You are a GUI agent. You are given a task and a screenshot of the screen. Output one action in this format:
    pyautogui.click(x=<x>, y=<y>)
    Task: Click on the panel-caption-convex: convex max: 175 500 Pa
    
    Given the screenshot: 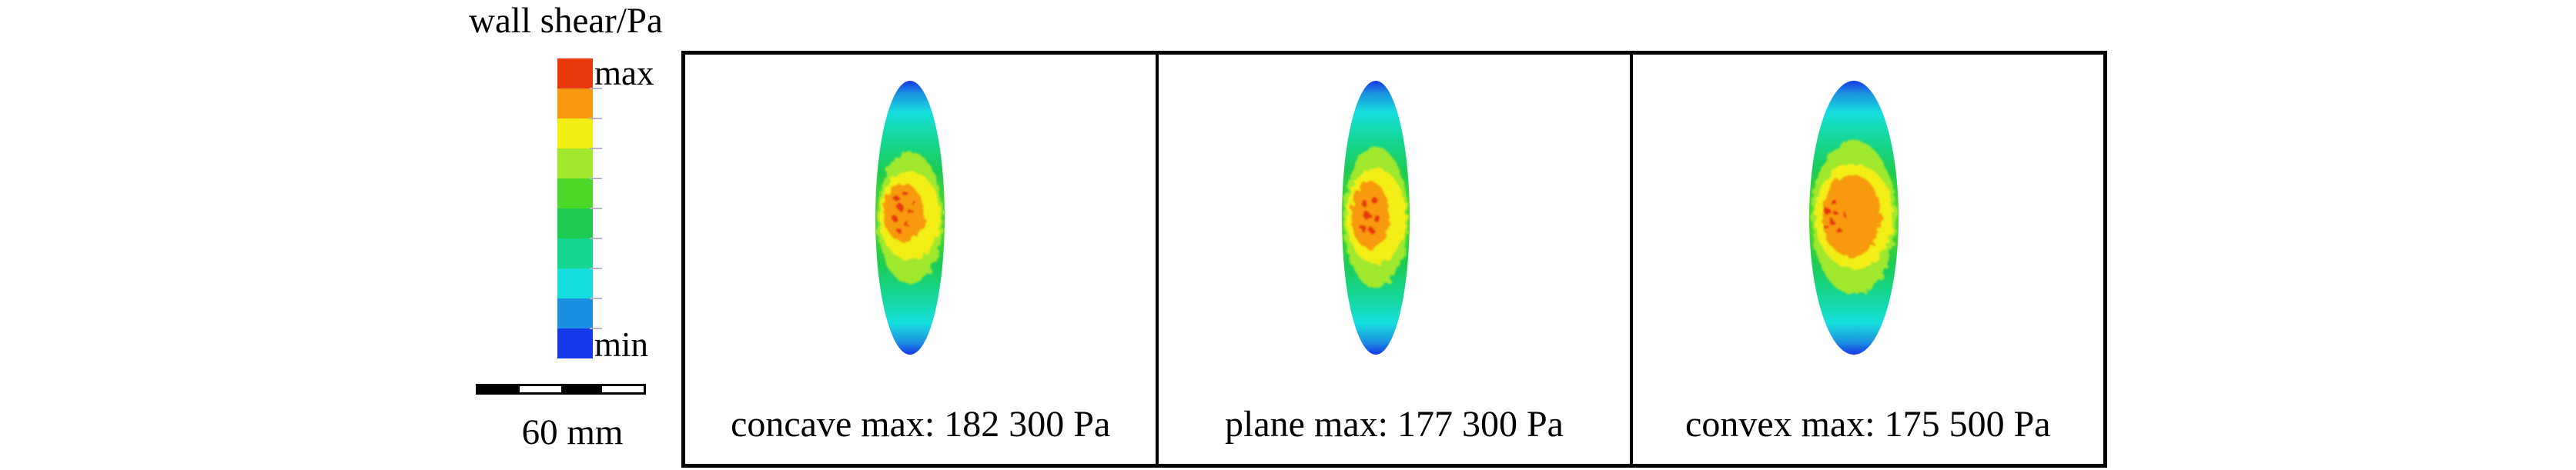 What is the action you would take?
    pyautogui.click(x=1868, y=425)
    